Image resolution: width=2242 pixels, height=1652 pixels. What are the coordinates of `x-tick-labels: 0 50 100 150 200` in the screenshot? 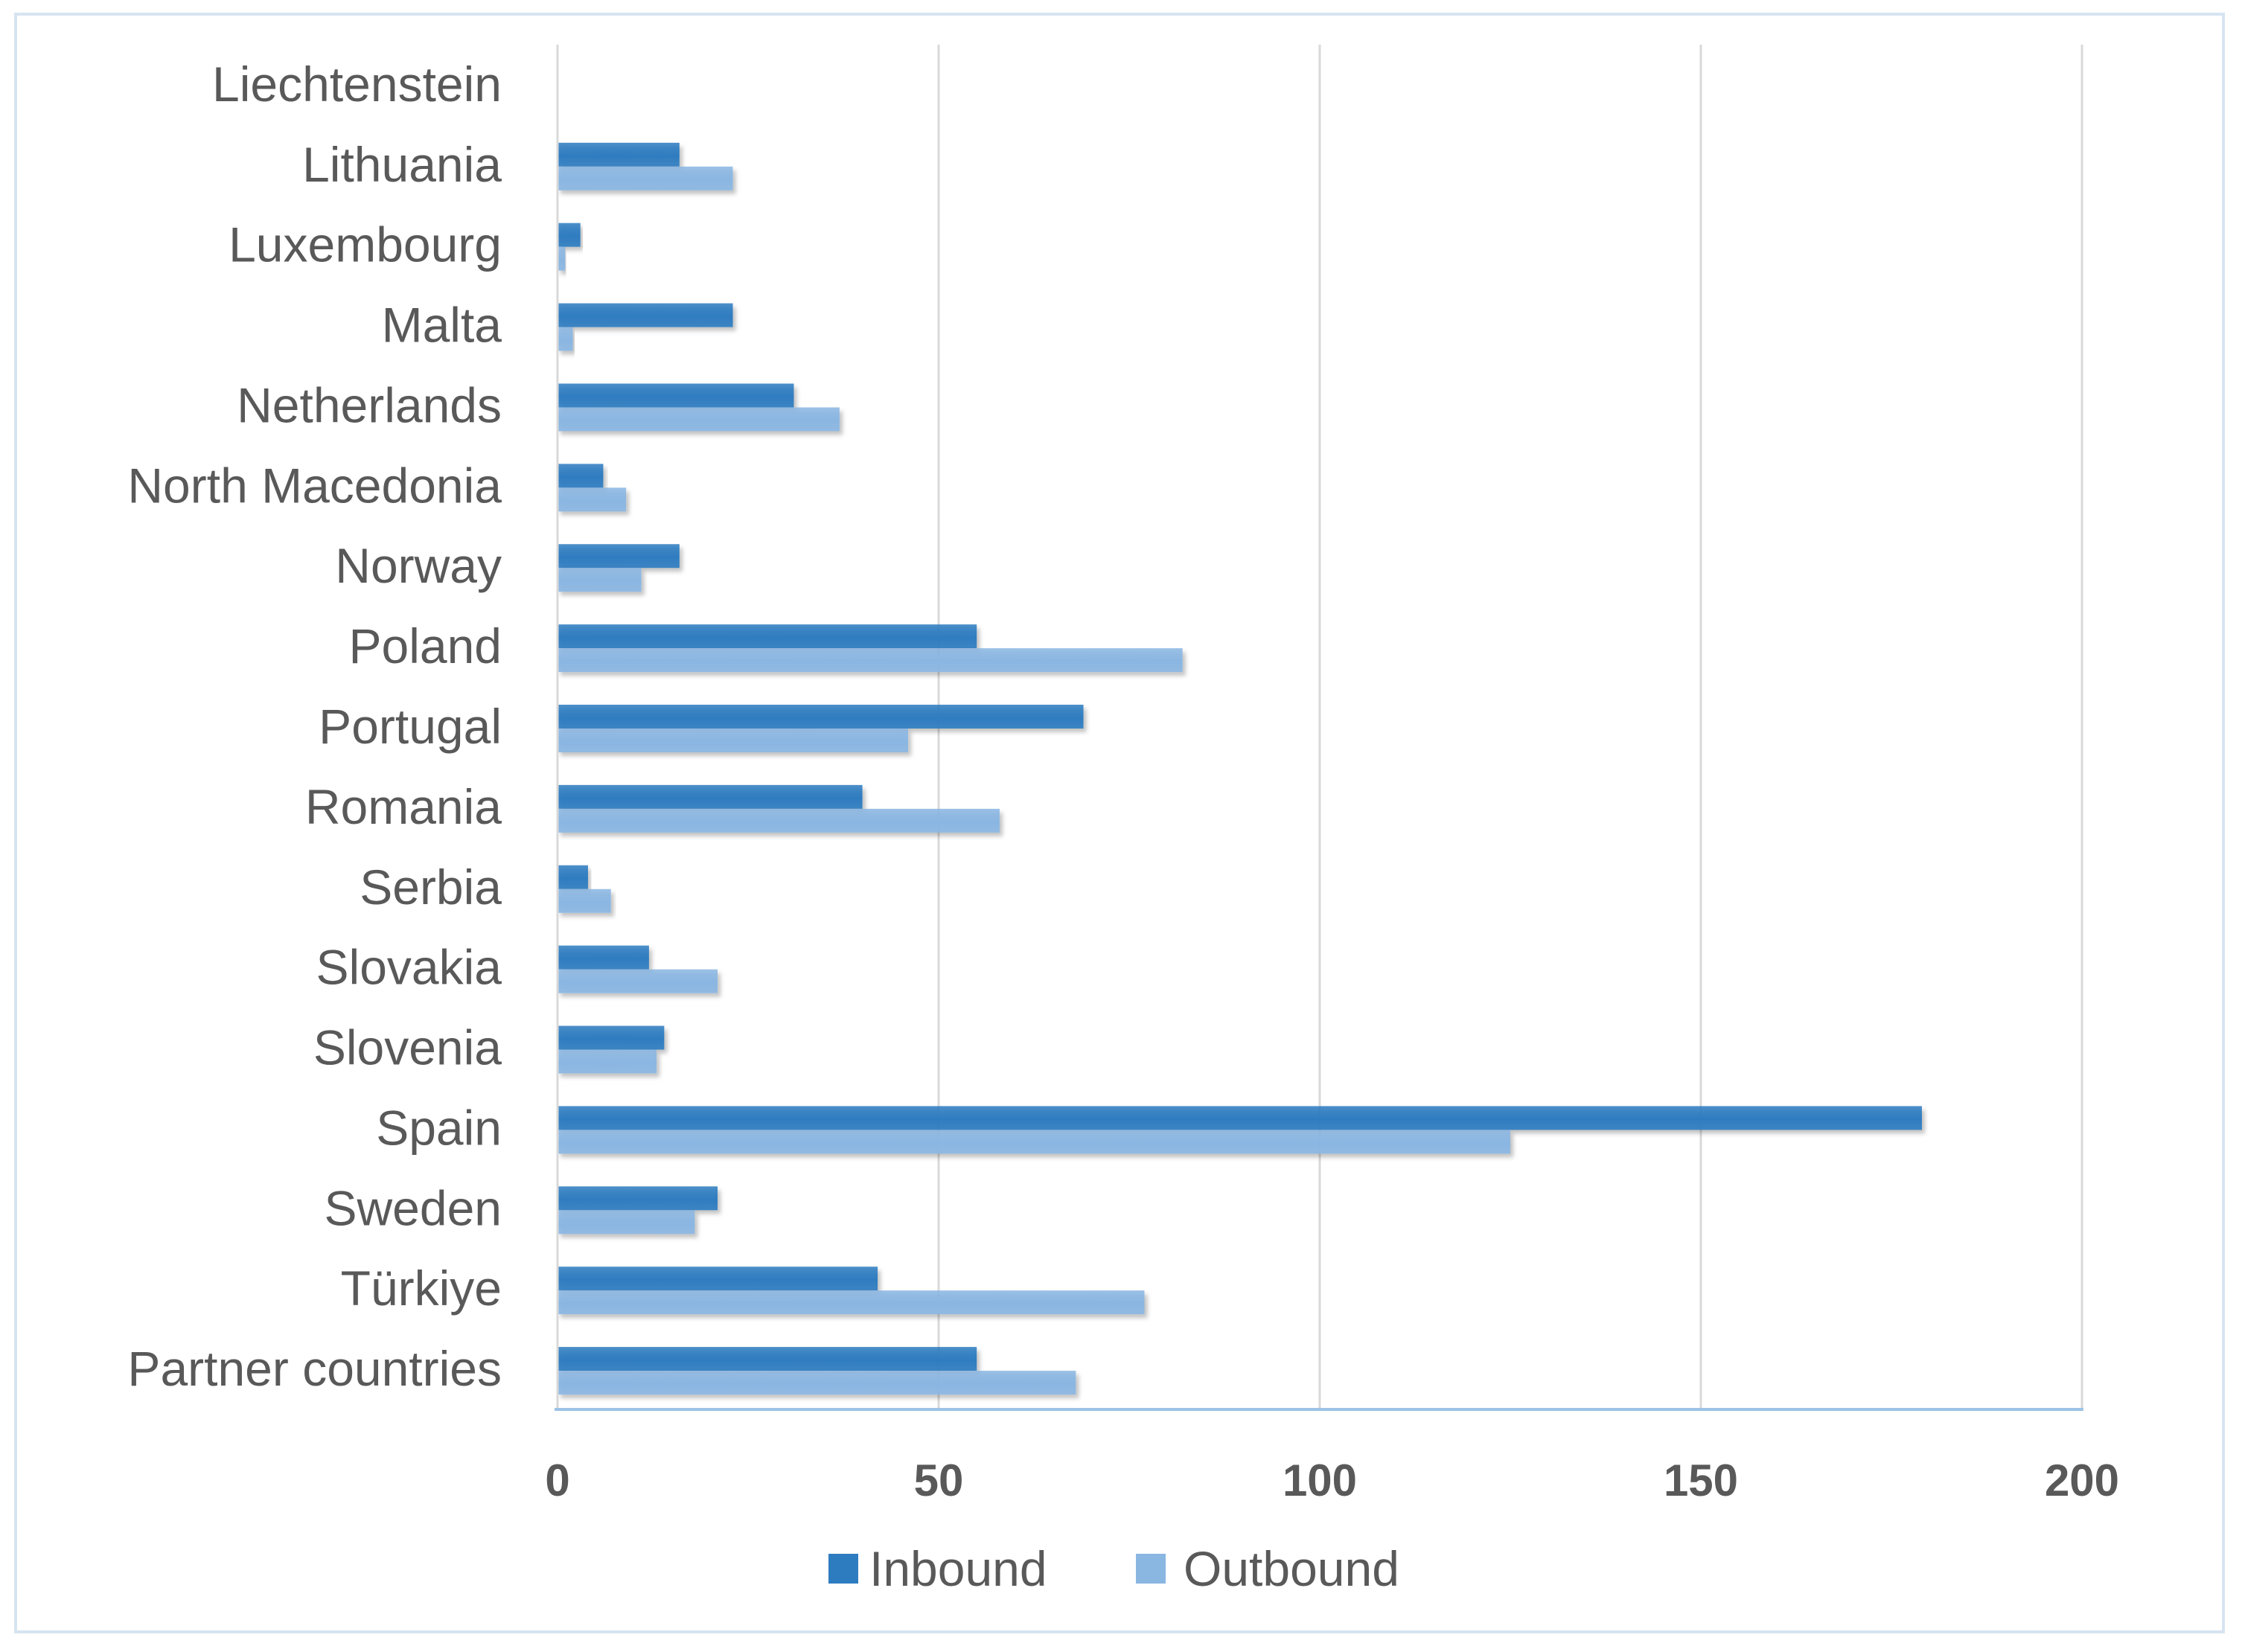 It's located at (1332, 1480).